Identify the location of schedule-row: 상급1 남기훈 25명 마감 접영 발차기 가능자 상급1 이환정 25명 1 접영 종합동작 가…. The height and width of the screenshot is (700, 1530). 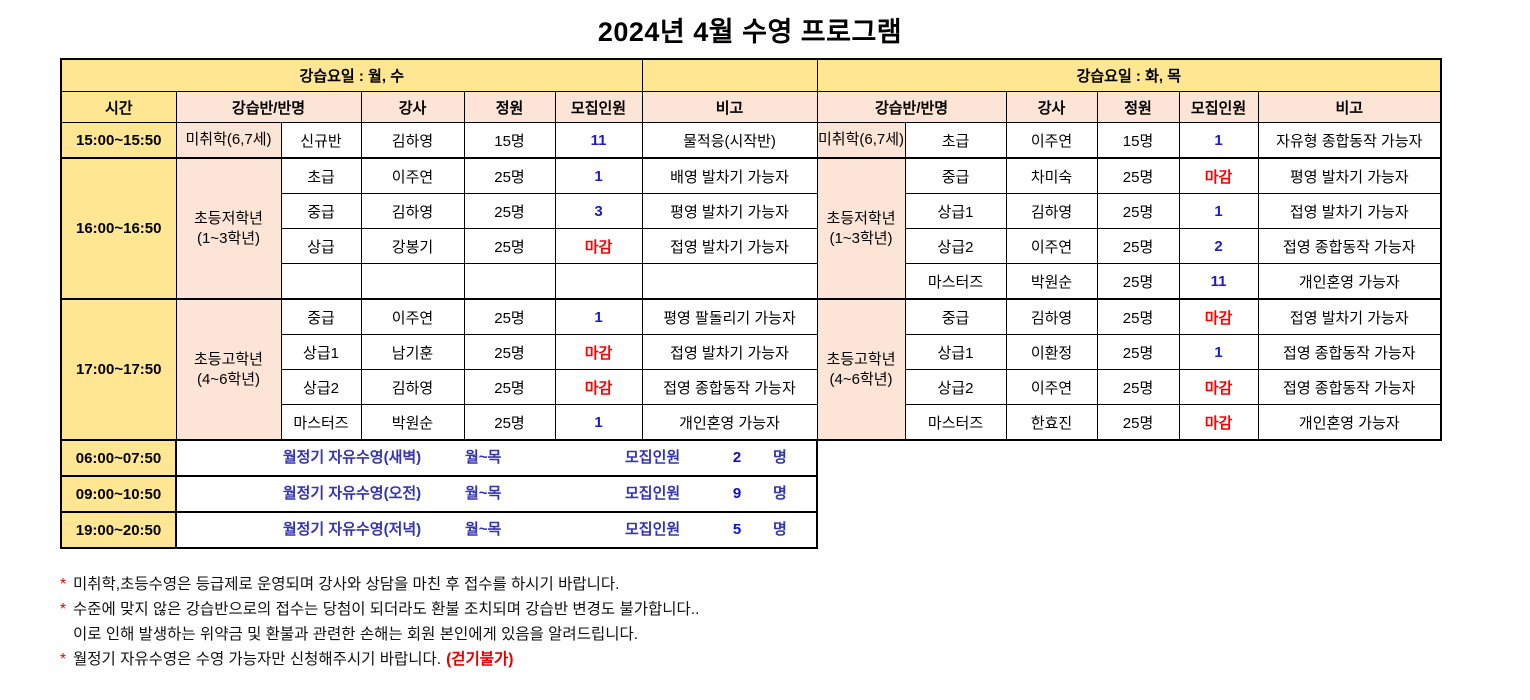
(751, 352).